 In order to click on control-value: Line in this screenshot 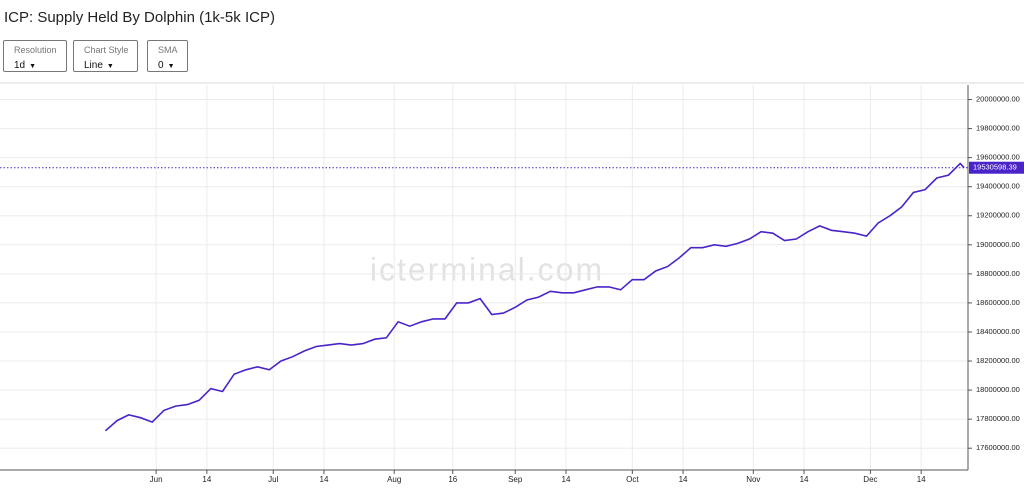, I will do `click(93, 65)`.